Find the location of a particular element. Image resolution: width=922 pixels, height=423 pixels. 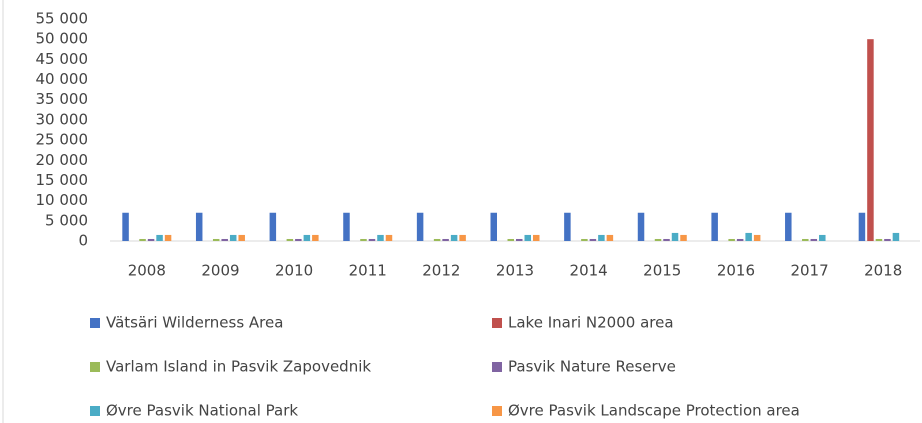

x-tick-label: 2014 is located at coordinates (589, 271).